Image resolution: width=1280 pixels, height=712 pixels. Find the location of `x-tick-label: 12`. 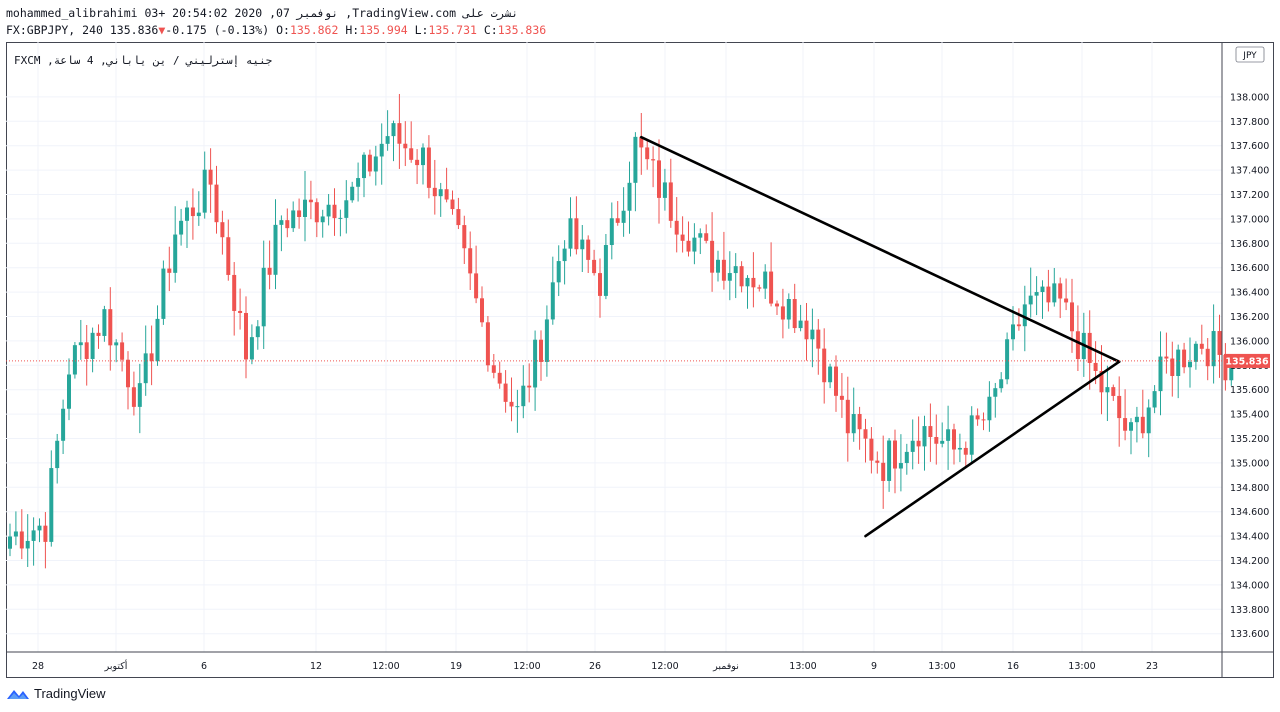

x-tick-label: 12 is located at coordinates (316, 666).